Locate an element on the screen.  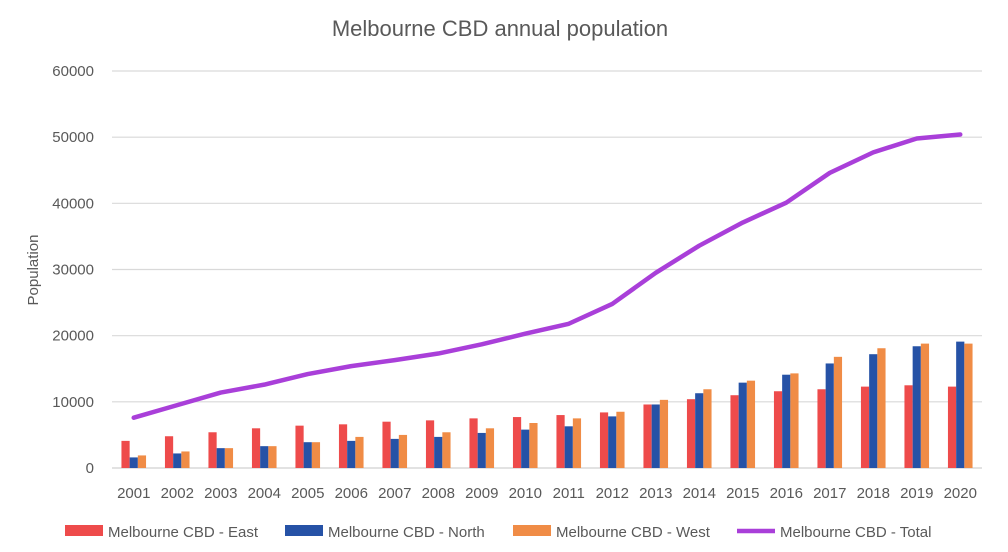
x-tick-label: 2013 is located at coordinates (655, 493).